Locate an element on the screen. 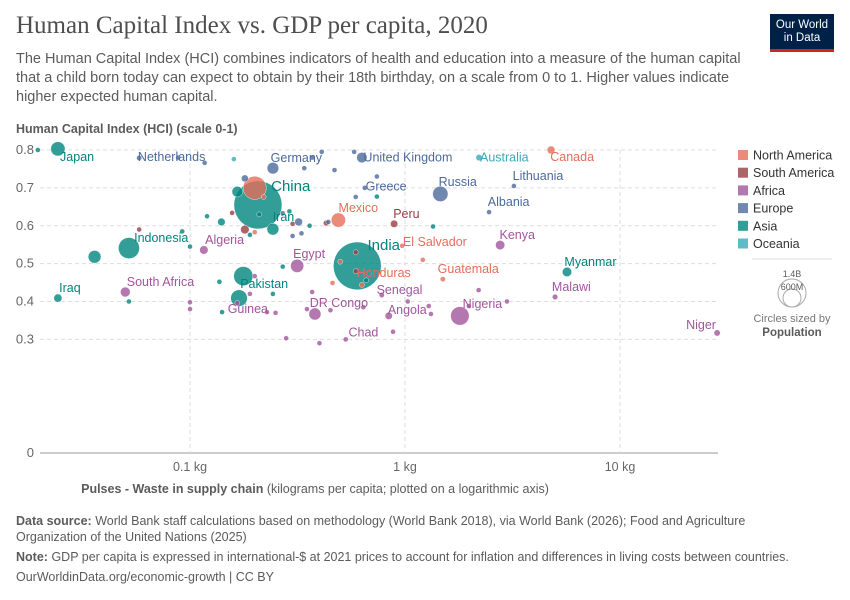 Image resolution: width=850 pixels, height=600 pixels. data-point-guatemala is located at coordinates (443, 279).